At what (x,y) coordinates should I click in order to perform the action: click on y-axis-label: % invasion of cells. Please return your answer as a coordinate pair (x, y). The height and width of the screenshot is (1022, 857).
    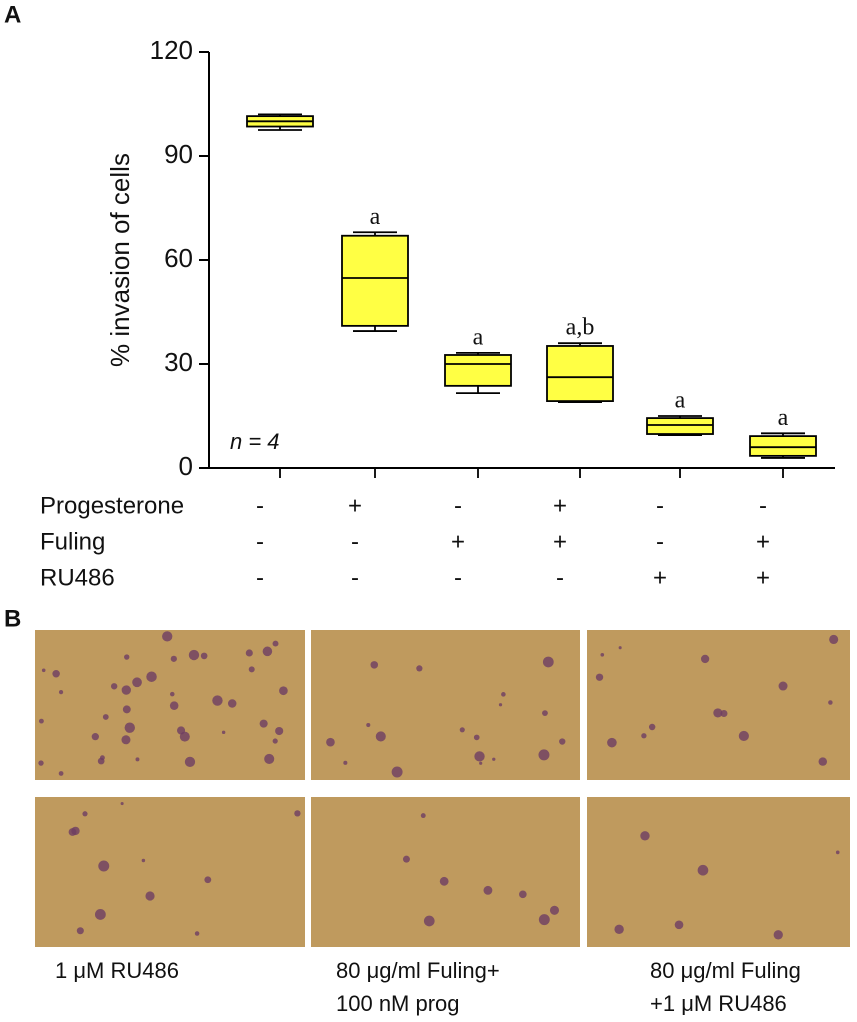
    Looking at the image, I should click on (120, 260).